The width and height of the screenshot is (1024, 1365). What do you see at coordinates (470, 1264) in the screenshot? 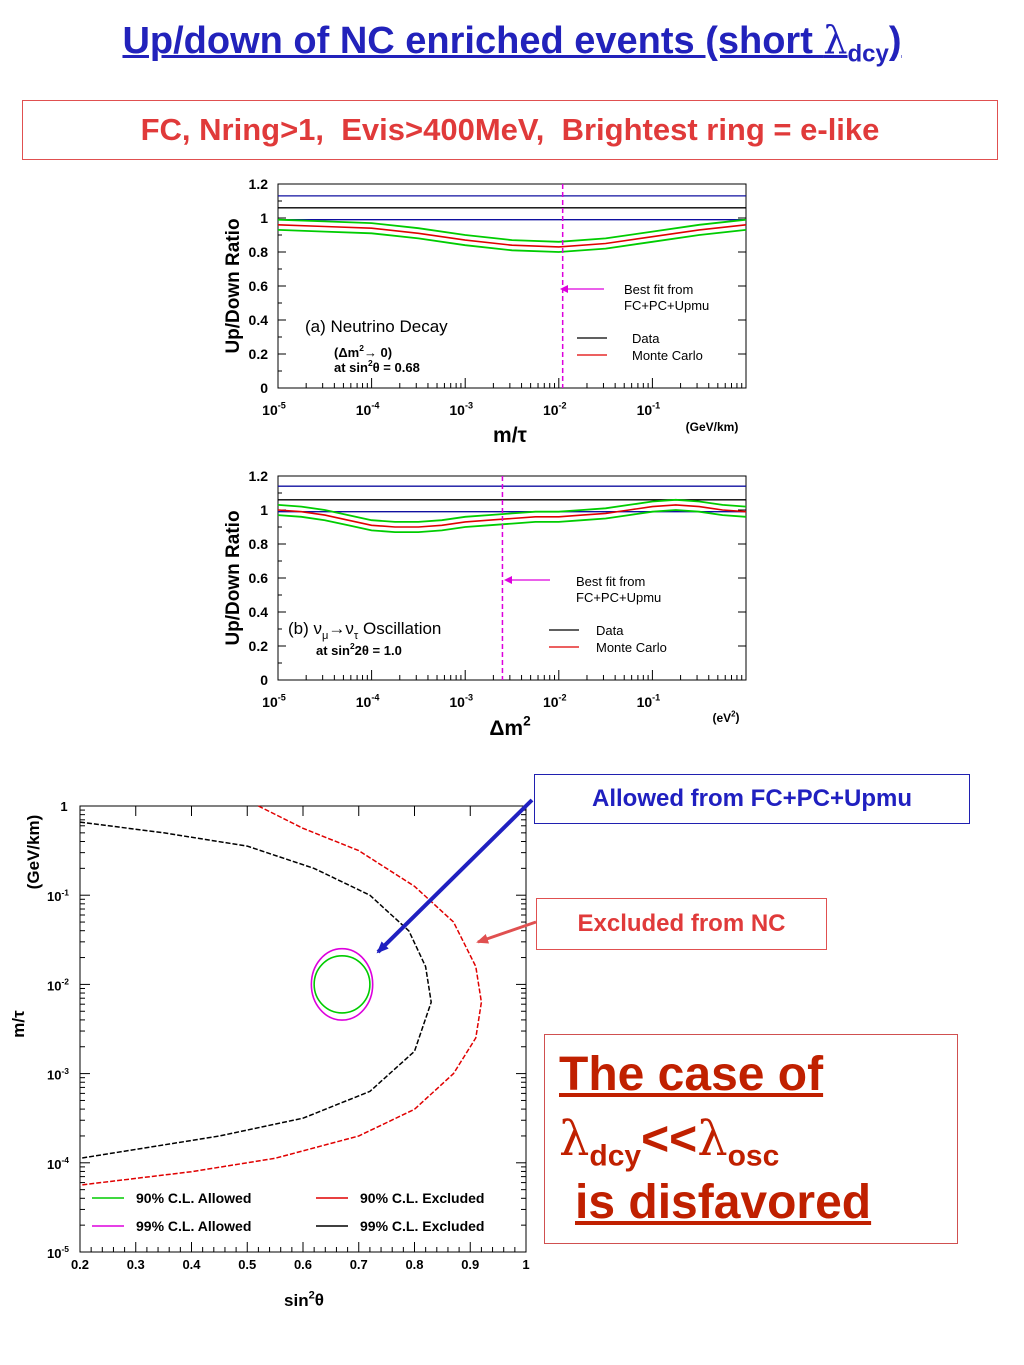
I see `x-tick-label: 0.9` at bounding box center [470, 1264].